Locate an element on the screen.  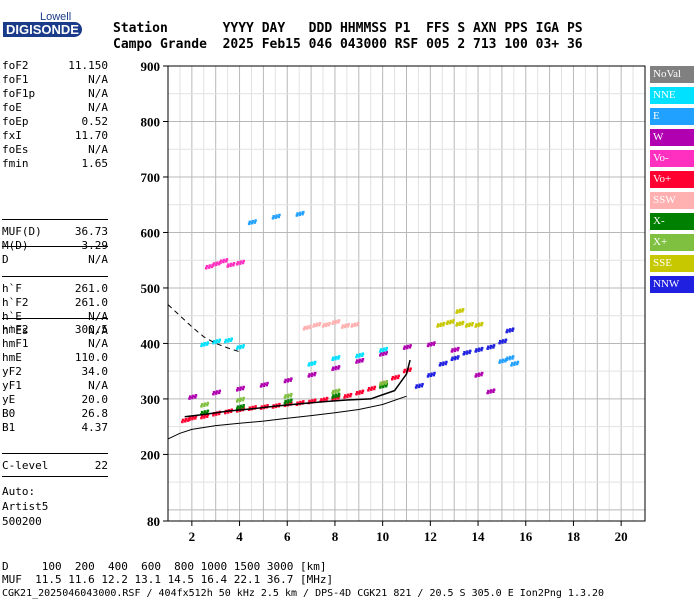
panel-separator is located at coordinates (55, 476).